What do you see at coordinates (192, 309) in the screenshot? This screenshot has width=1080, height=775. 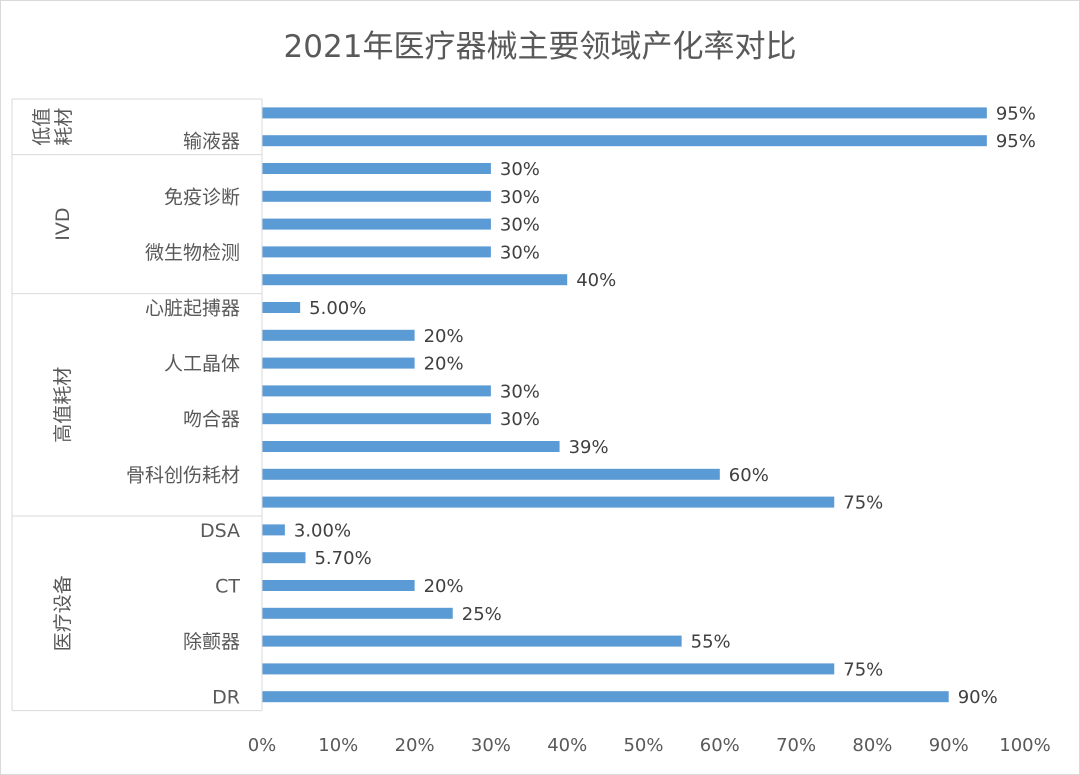 I see `category-label: 心脏起搏器` at bounding box center [192, 309].